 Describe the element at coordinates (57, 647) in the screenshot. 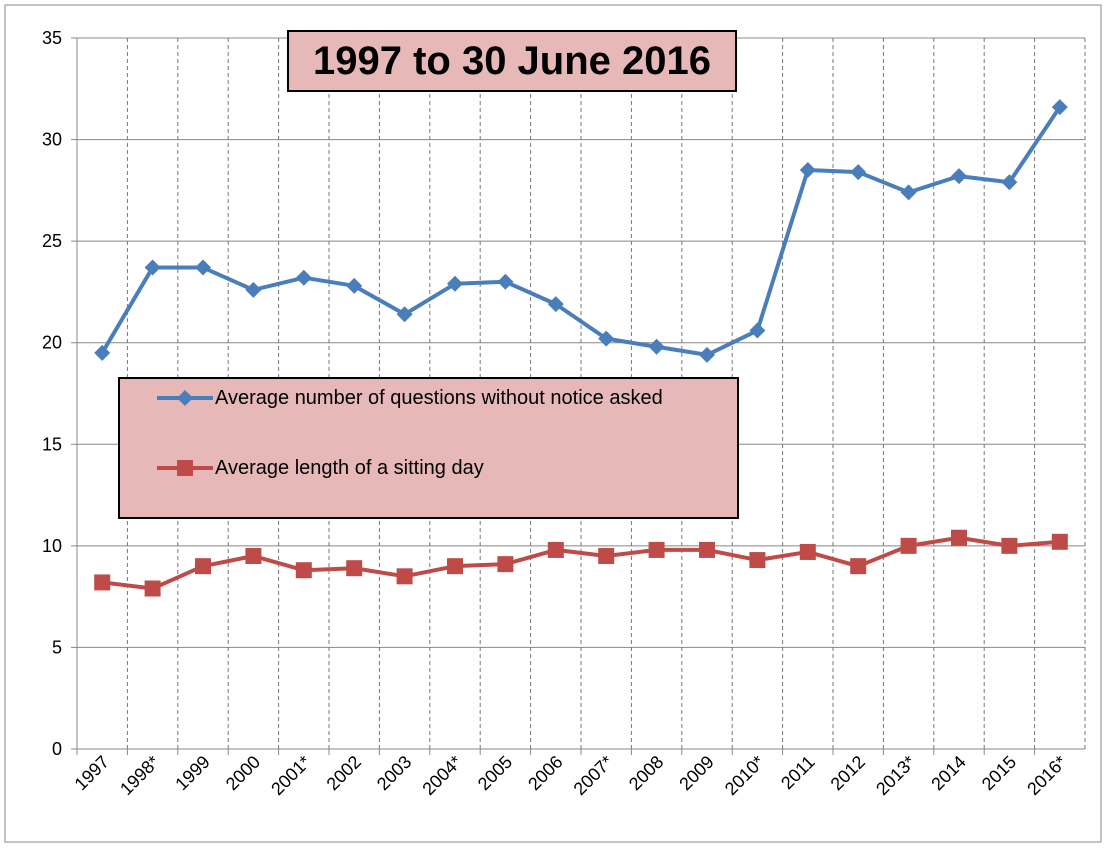

I see `y-tick-label: 5` at that location.